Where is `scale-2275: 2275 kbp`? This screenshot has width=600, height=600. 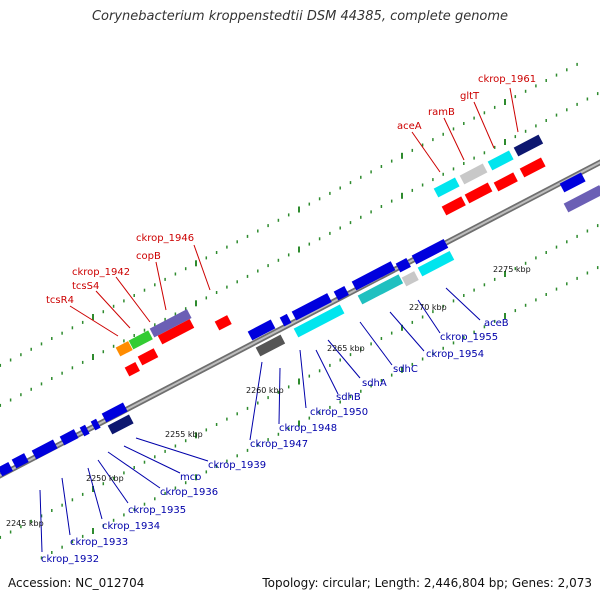
scale-2275: 2275 kbp is located at coordinates (512, 269).